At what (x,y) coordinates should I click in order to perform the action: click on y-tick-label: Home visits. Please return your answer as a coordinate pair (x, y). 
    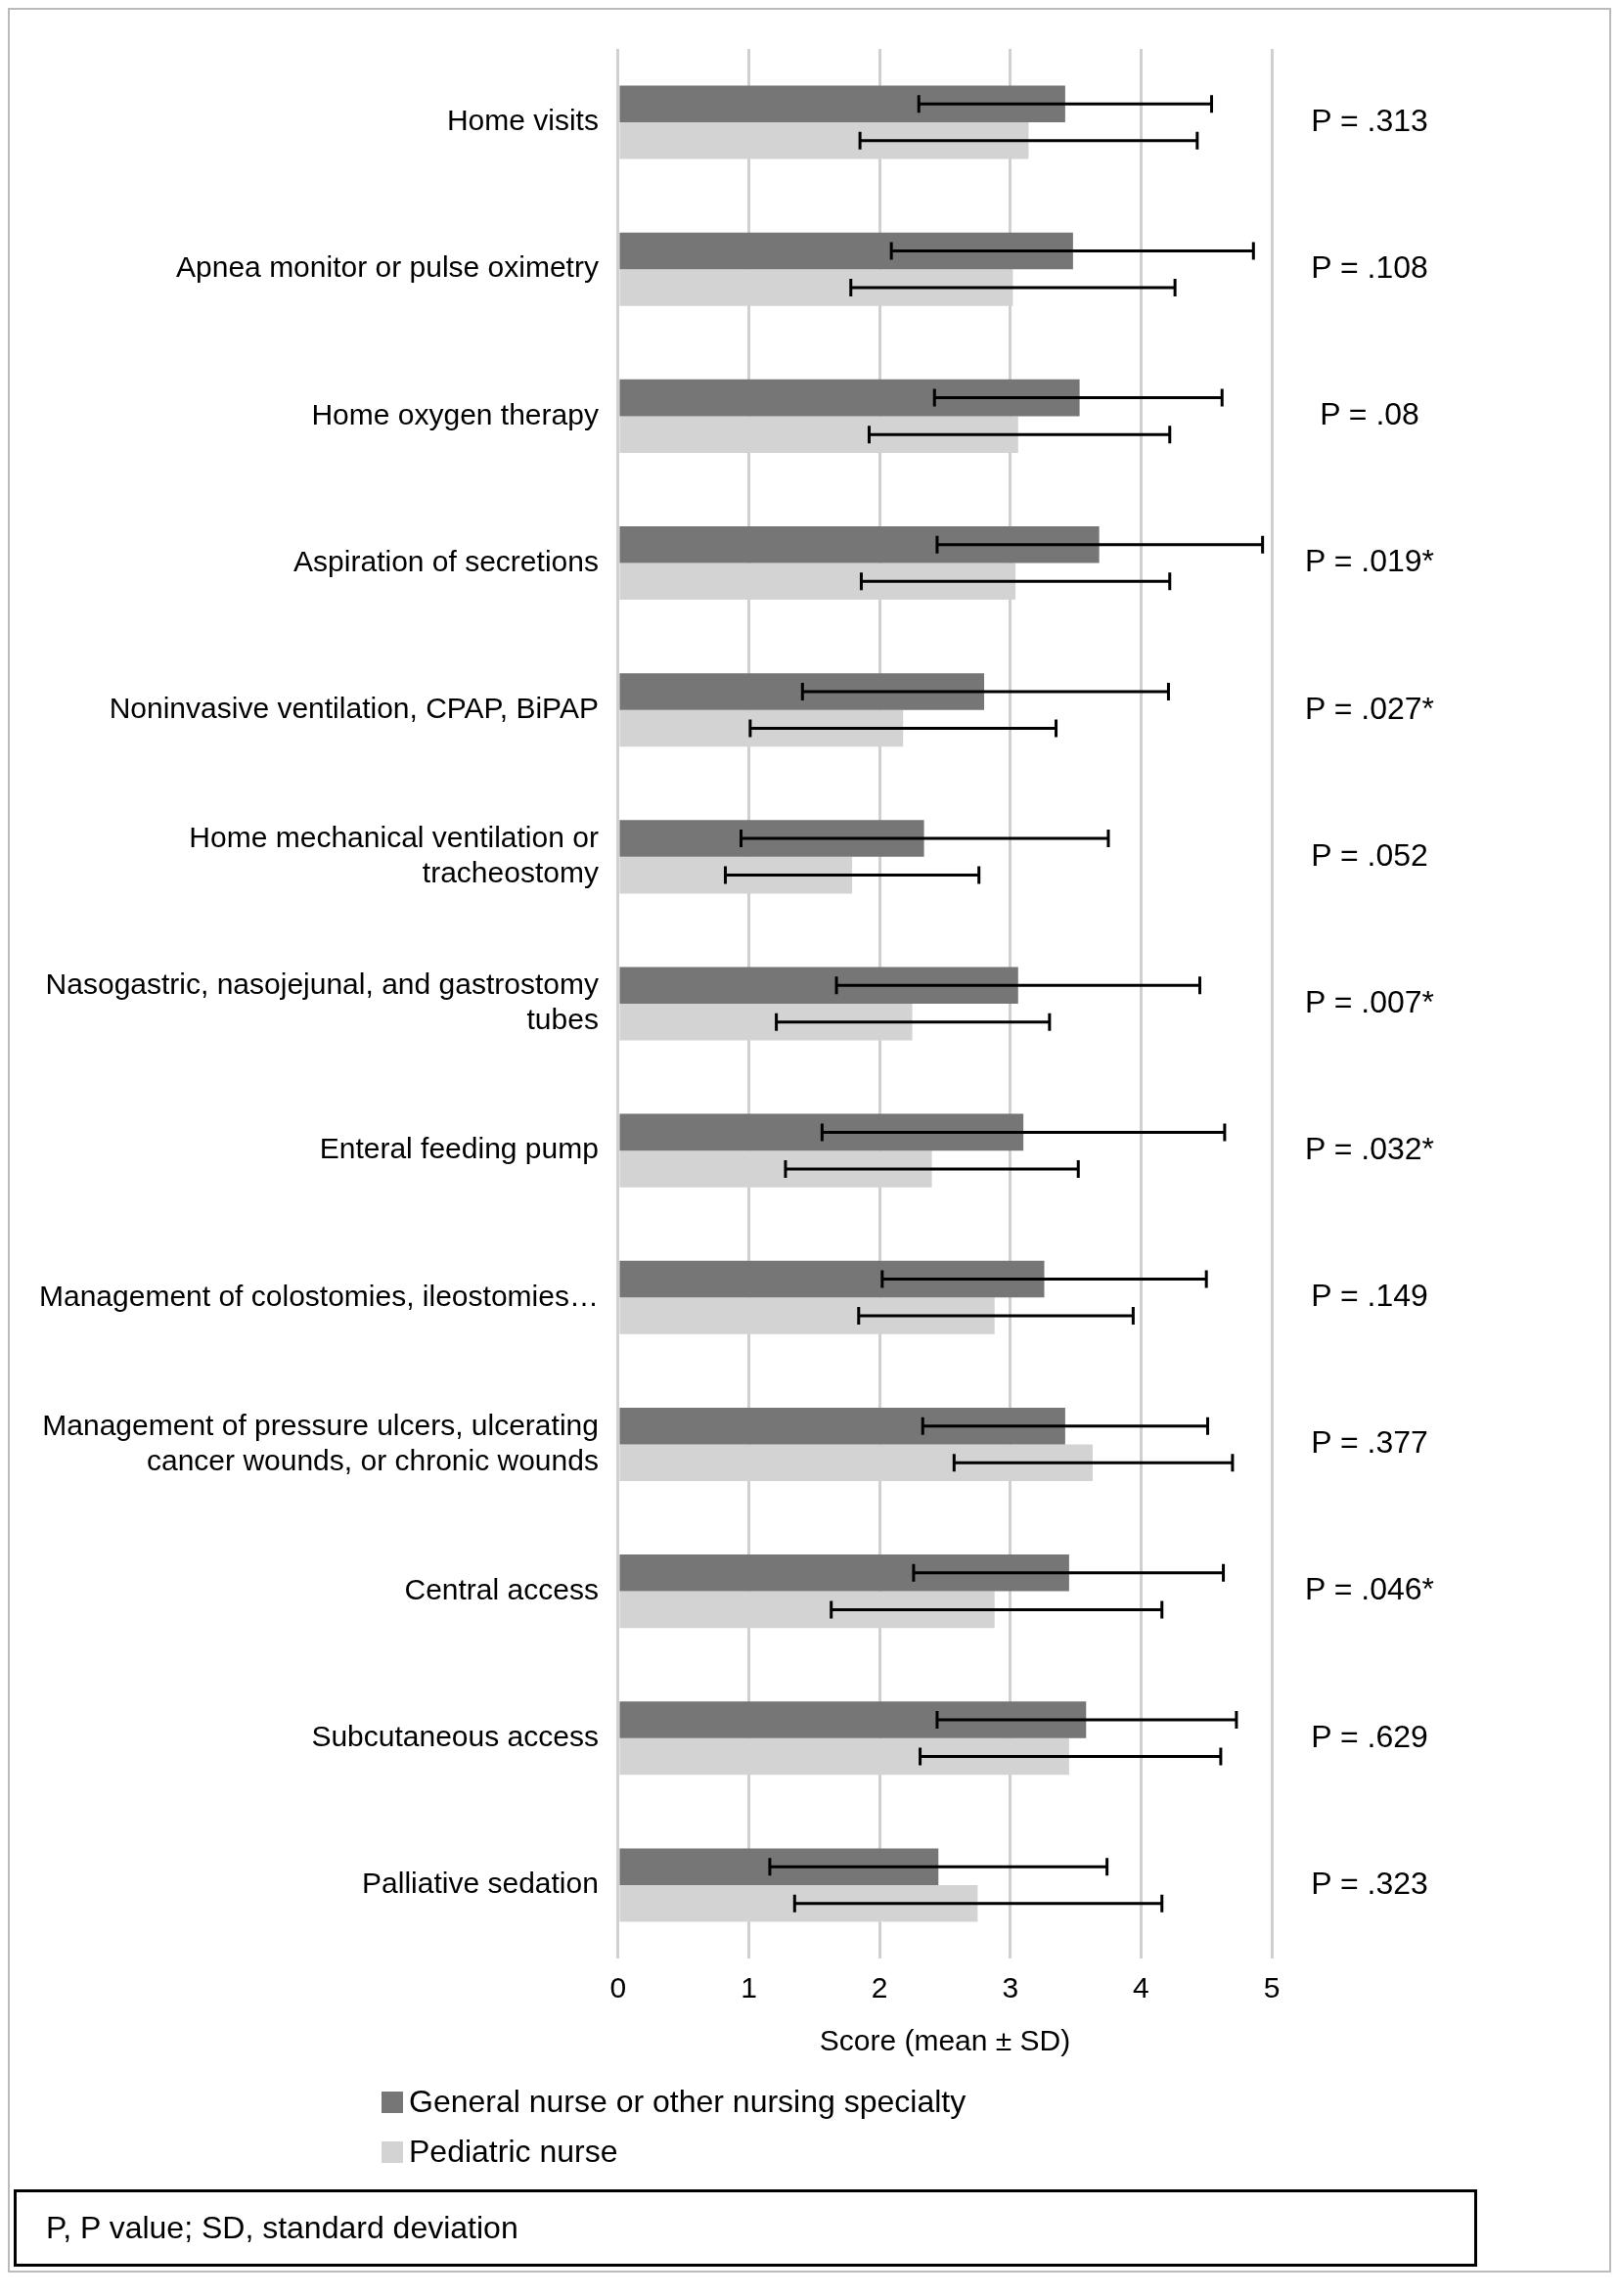
    Looking at the image, I should click on (522, 120).